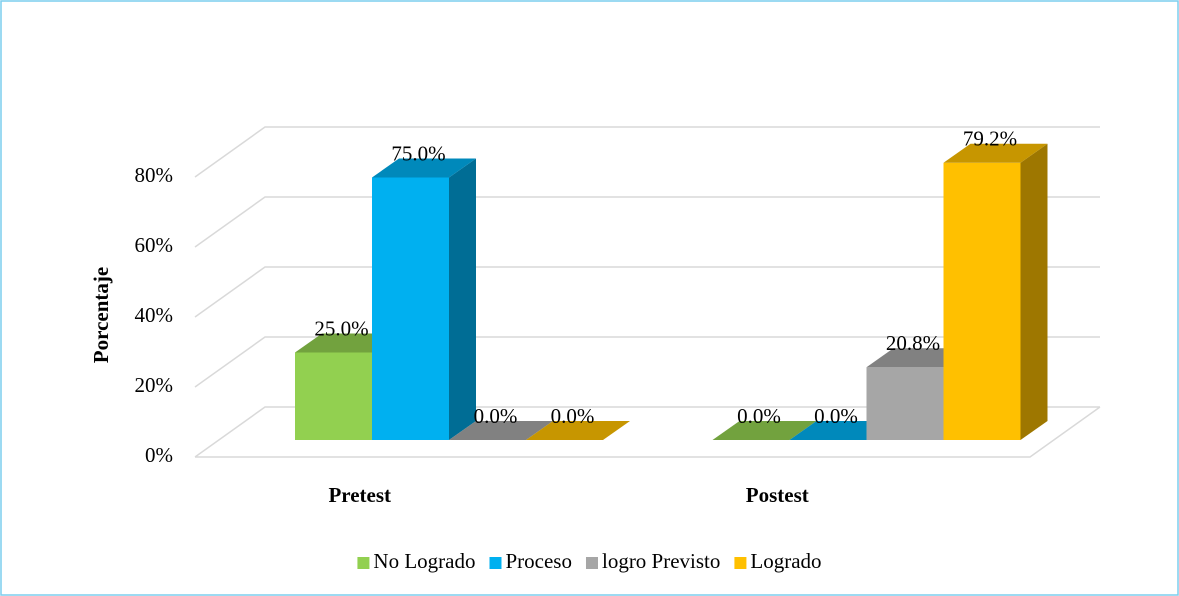 Image resolution: width=1179 pixels, height=596 pixels. Describe the element at coordinates (101, 315) in the screenshot. I see `y-axis-label: Porcentaje` at that location.